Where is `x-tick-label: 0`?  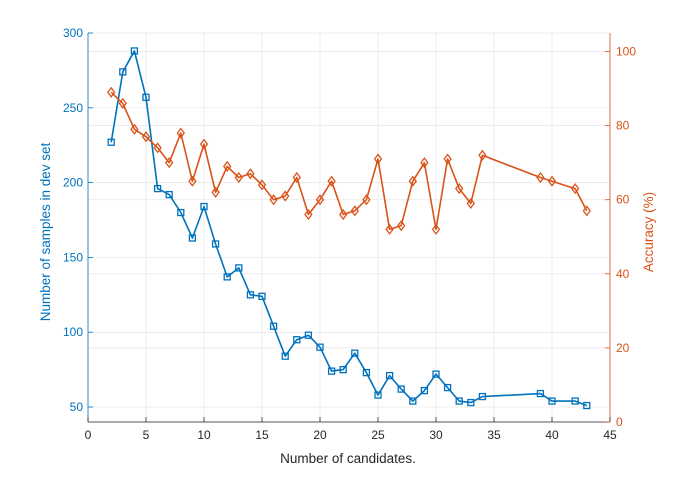 x-tick-label: 0 is located at coordinates (88, 435).